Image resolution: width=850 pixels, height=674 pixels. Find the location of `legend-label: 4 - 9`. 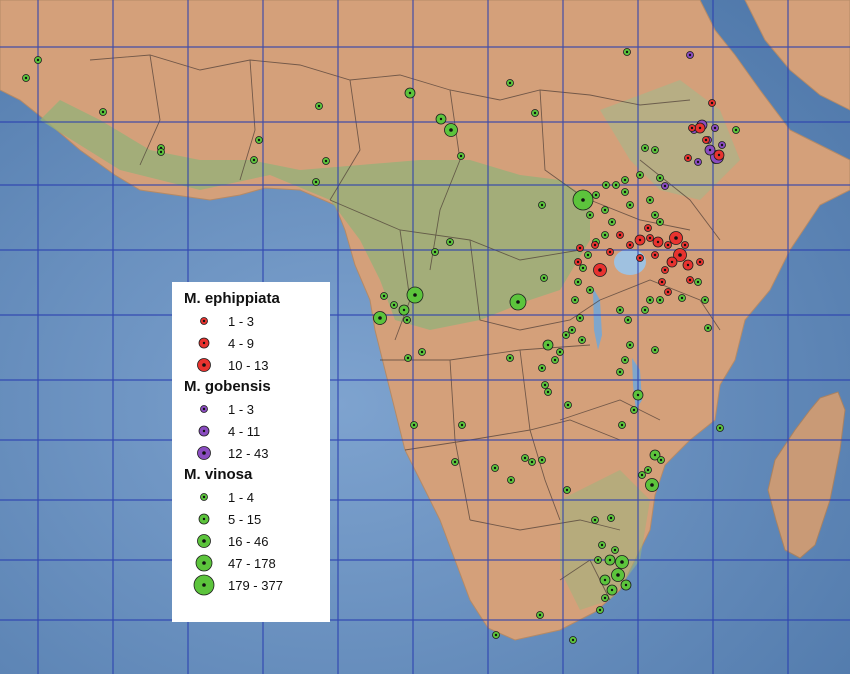

legend-label: 4 - 9 is located at coordinates (241, 343).